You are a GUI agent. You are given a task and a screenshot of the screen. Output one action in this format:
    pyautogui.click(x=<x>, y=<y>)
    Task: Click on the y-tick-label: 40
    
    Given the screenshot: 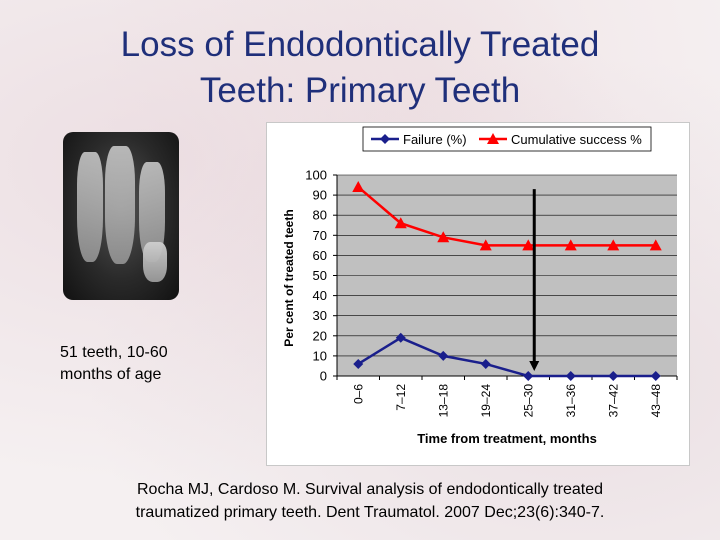 What is the action you would take?
    pyautogui.click(x=320, y=295)
    